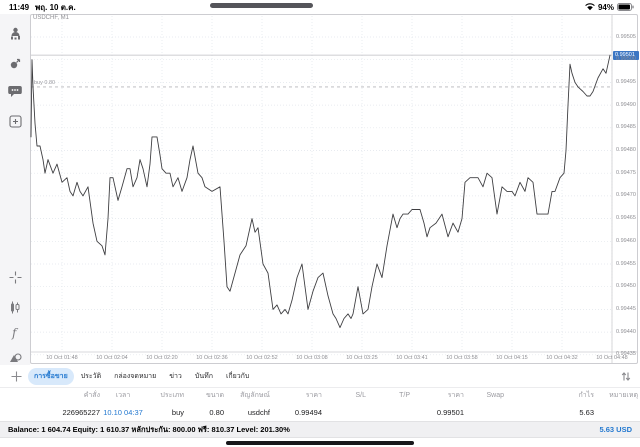 The image size is (640, 447). I want to click on position-cell: 0.80, so click(216, 412).